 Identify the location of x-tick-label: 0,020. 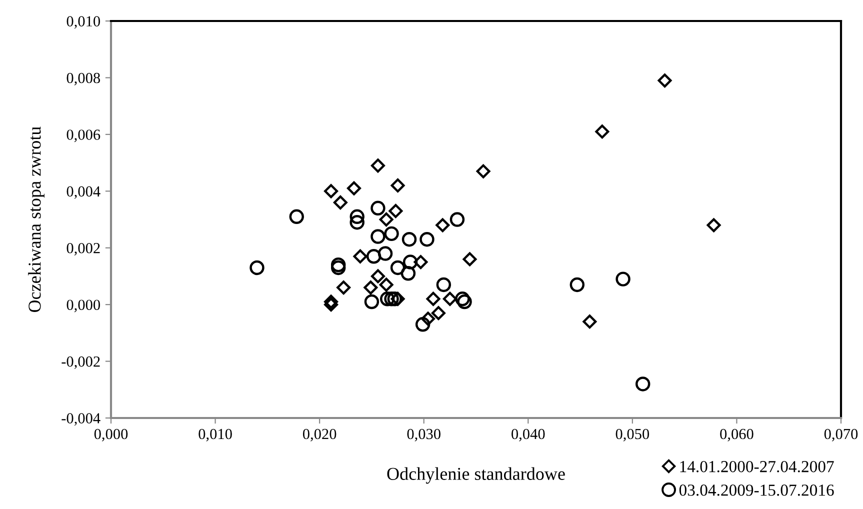
(319, 435).